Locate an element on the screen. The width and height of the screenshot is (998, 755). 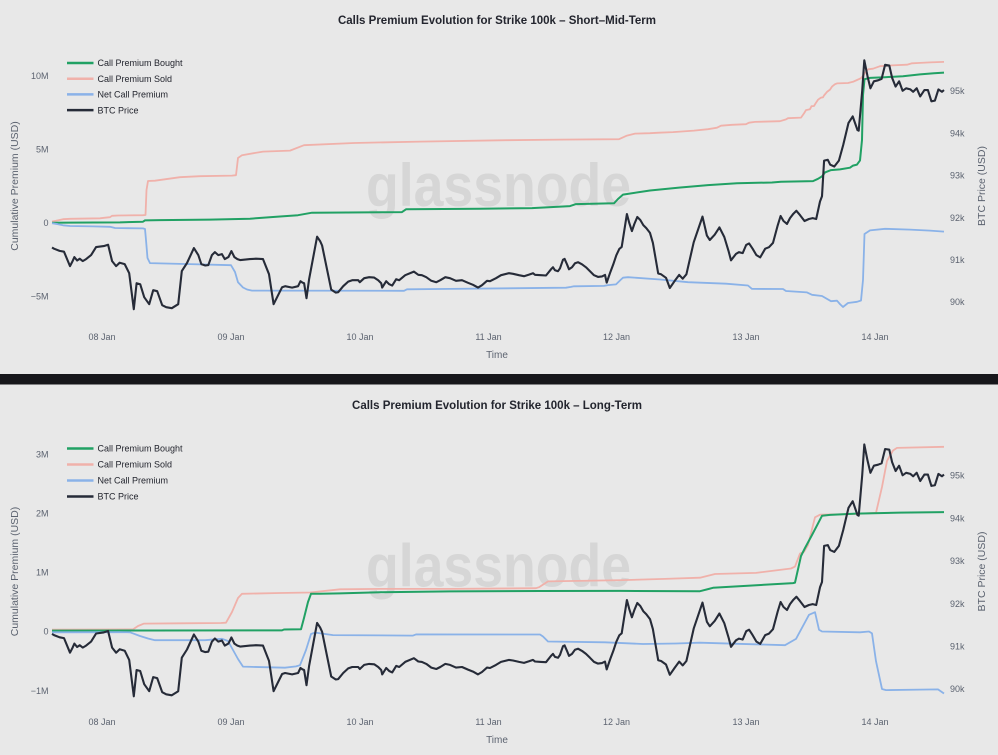
svg-text: 1M is located at coordinates (42, 573).